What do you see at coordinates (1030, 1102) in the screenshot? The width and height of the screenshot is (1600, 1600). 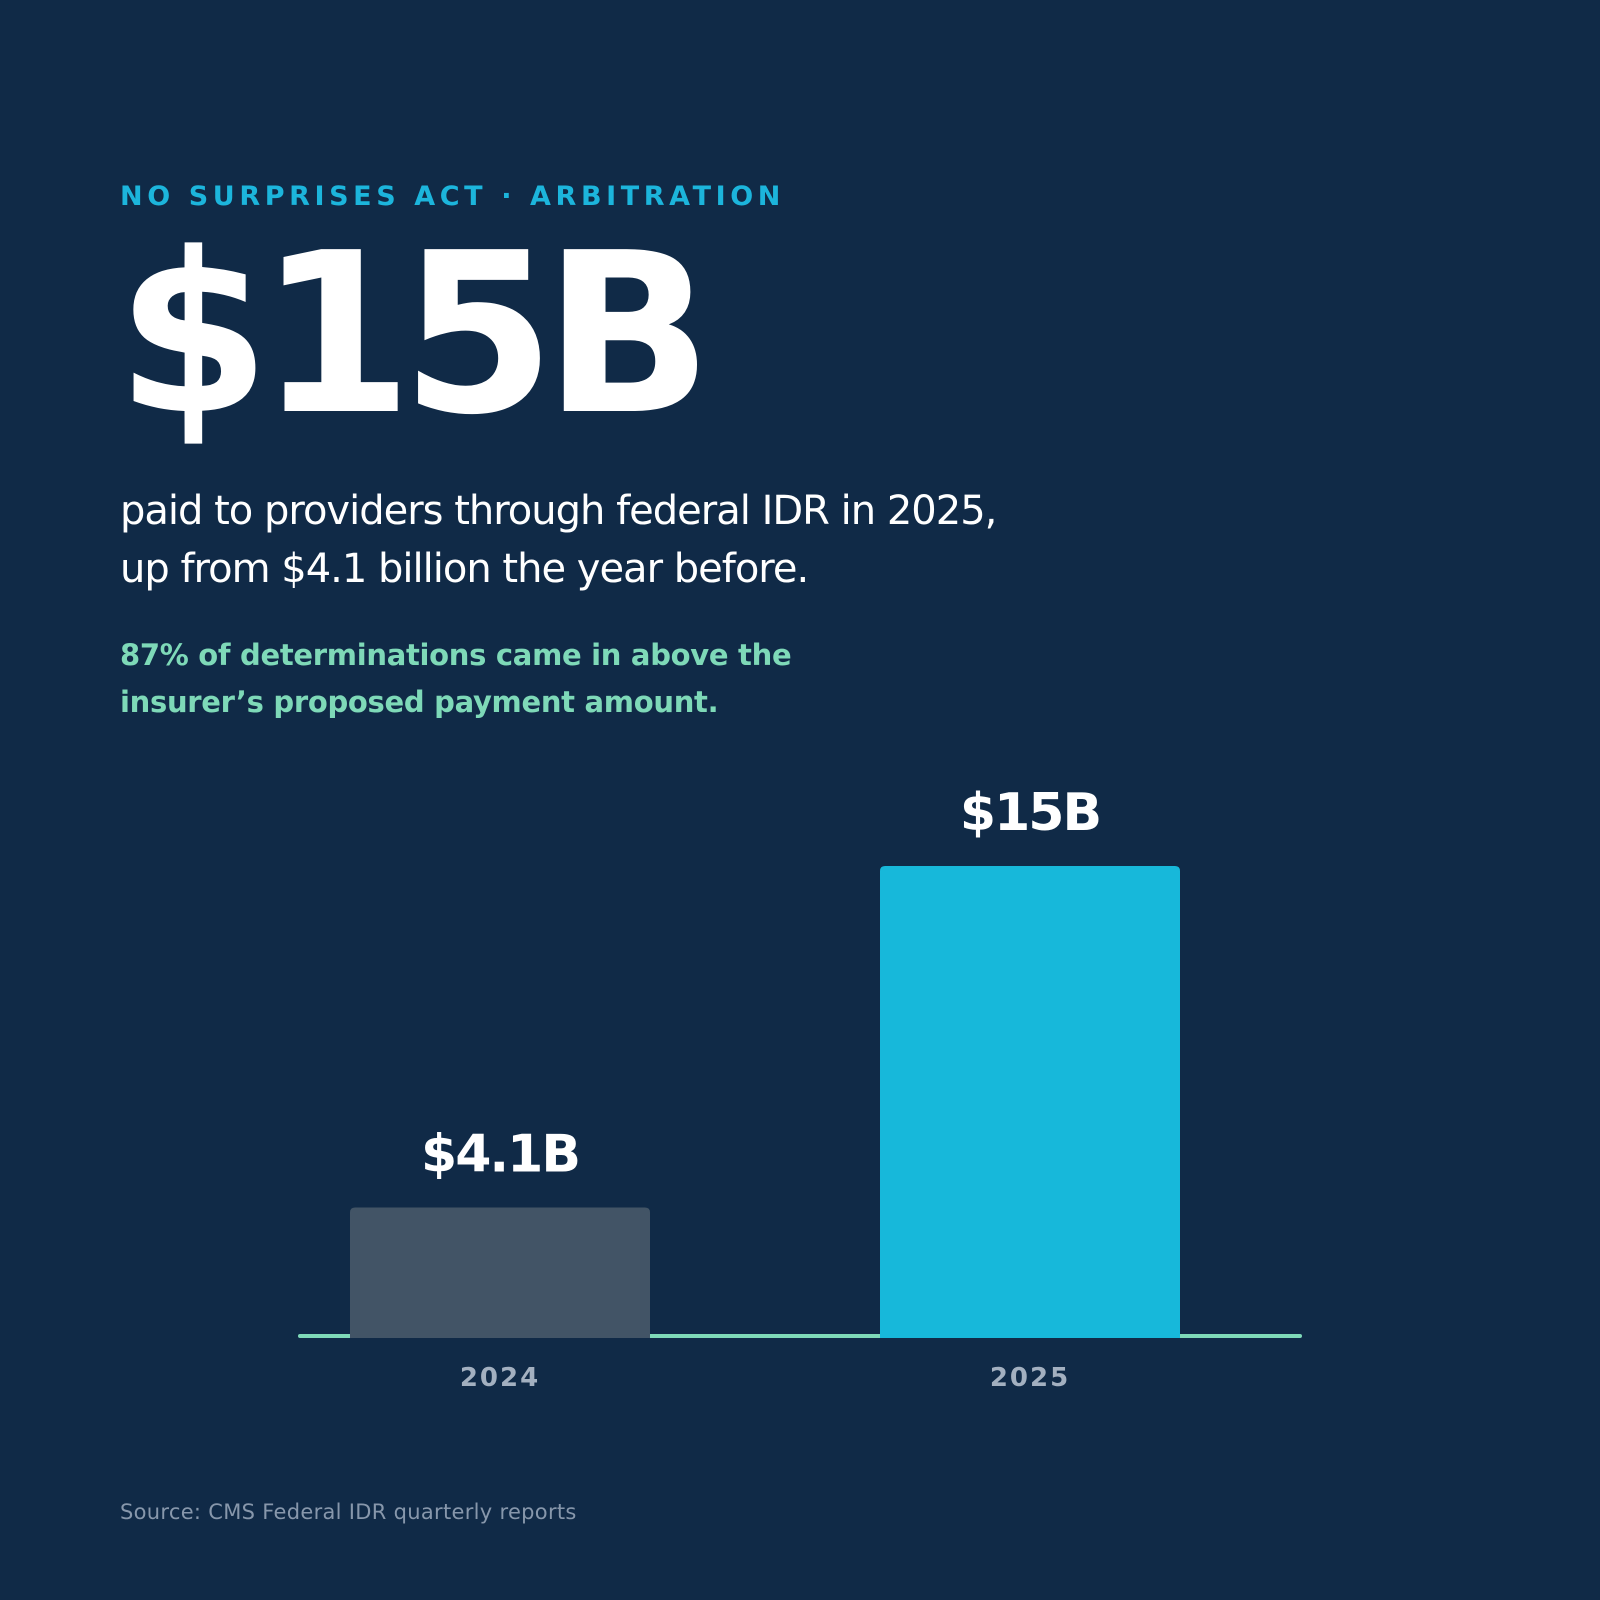 I see `bar-2025` at bounding box center [1030, 1102].